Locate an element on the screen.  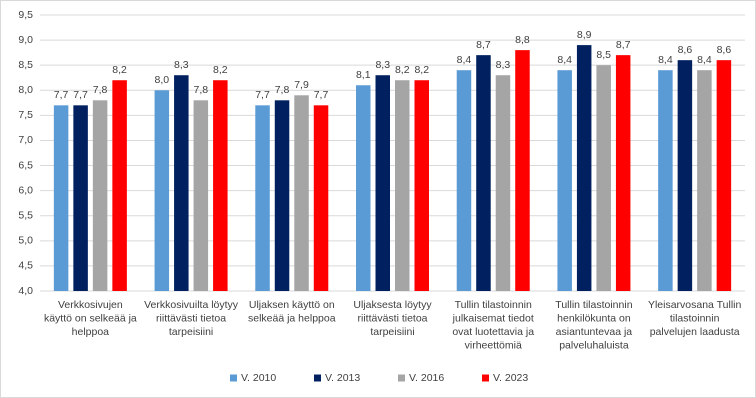
x-tick-label: ovat luotettavia ja is located at coordinates (493, 332).